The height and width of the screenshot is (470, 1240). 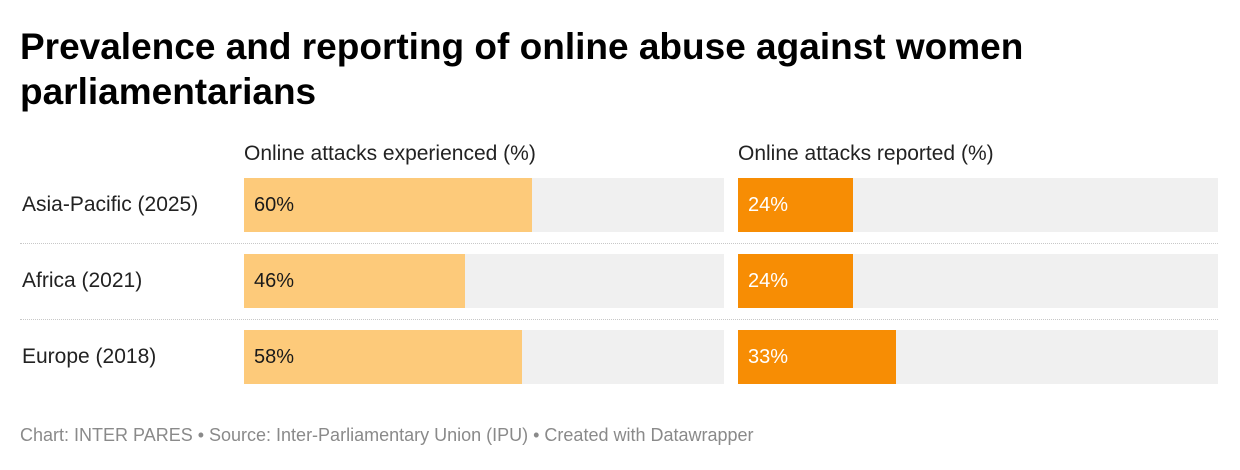 What do you see at coordinates (866, 153) in the screenshot?
I see `column-header-reported: Online attacks reported (%)` at bounding box center [866, 153].